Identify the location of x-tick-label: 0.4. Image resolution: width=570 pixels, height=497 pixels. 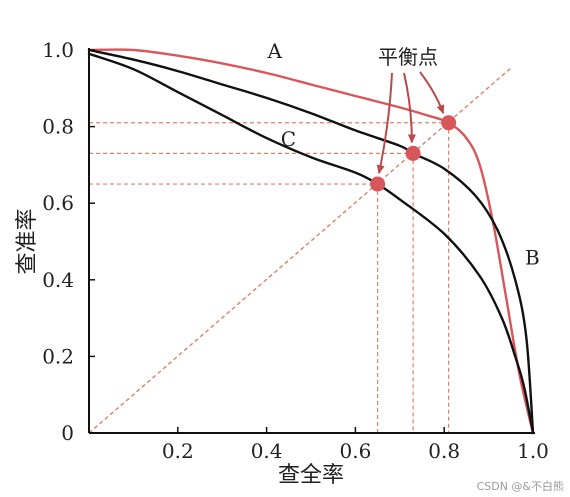
(267, 451).